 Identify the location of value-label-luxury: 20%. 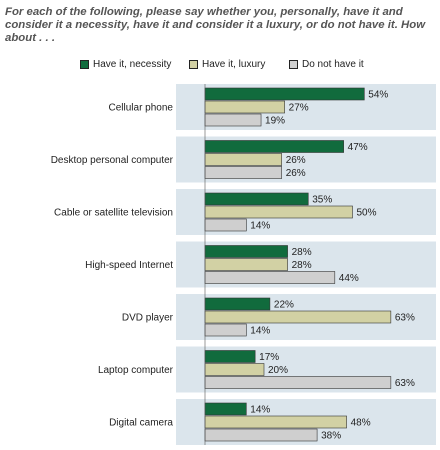
(278, 370).